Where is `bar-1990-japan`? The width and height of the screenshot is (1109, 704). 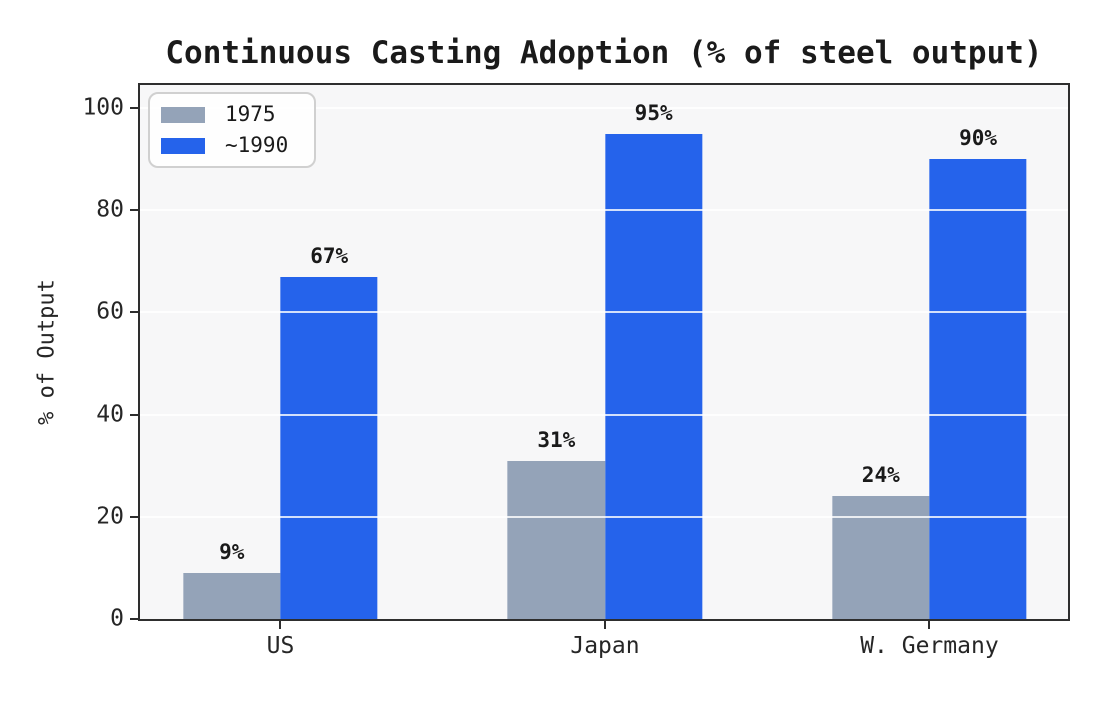
bar-1990-japan is located at coordinates (653, 376).